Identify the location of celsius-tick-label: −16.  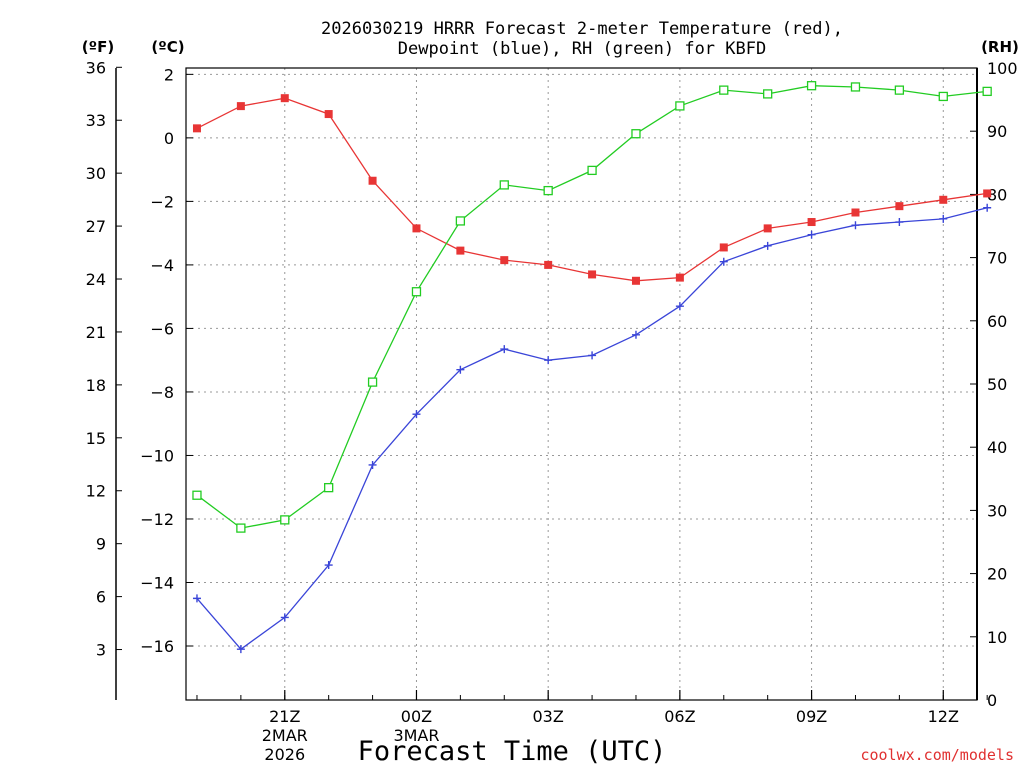
(157, 646).